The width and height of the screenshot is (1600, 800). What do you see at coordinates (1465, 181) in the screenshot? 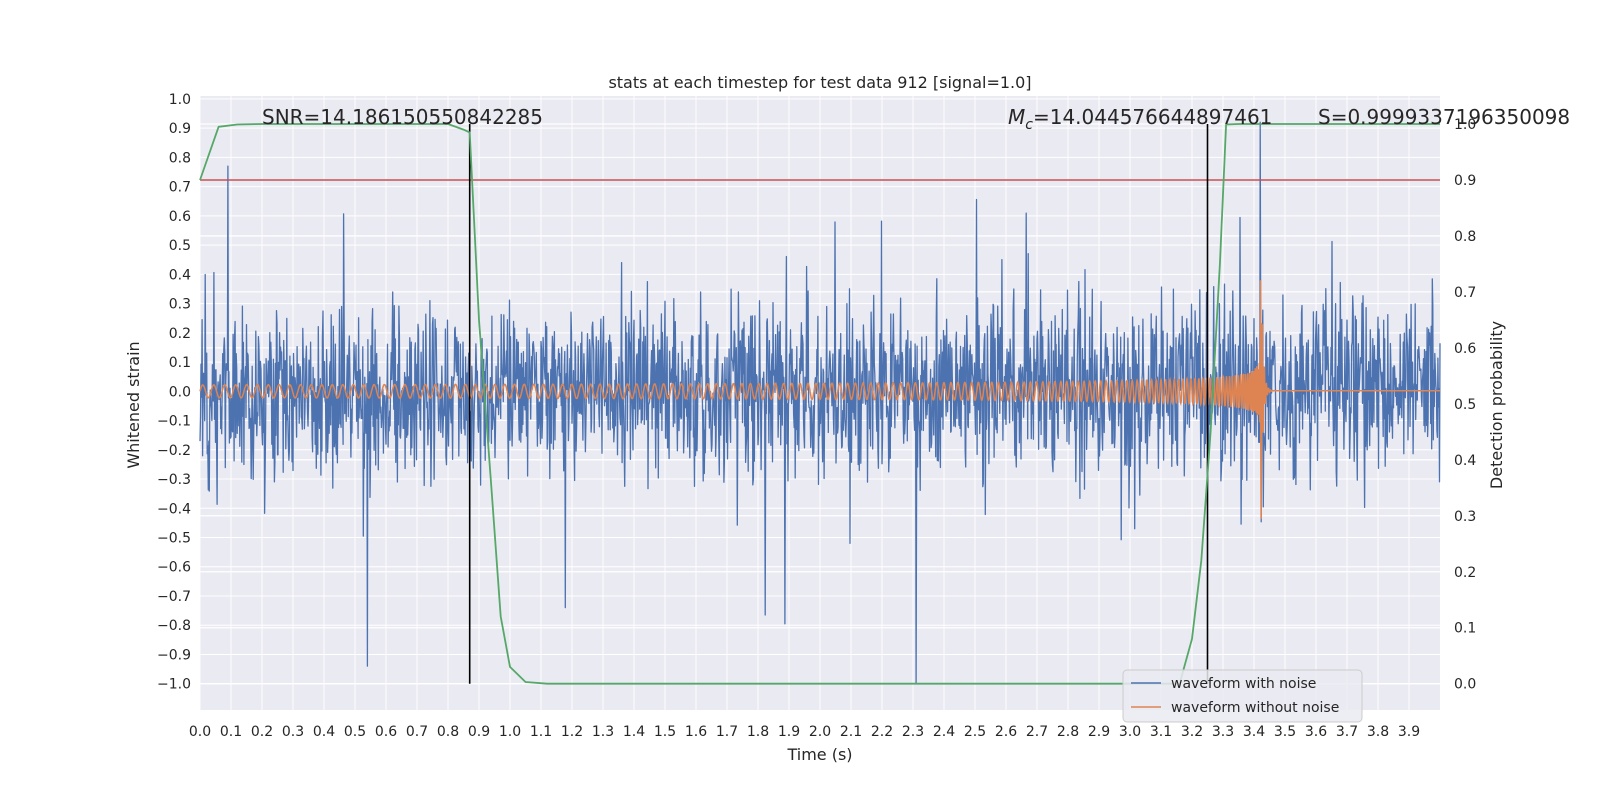
I see `y2-tick-label: 0.9` at bounding box center [1465, 181].